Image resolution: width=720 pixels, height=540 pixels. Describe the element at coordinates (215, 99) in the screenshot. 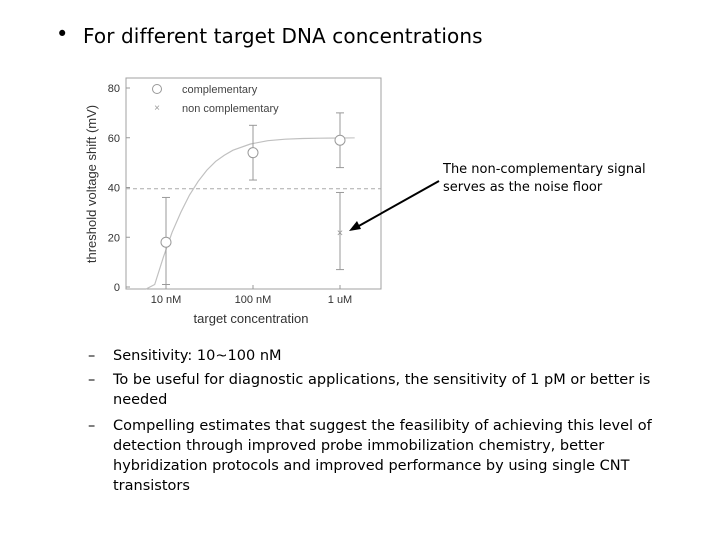

I see `legend: complementary × non complementary` at that location.